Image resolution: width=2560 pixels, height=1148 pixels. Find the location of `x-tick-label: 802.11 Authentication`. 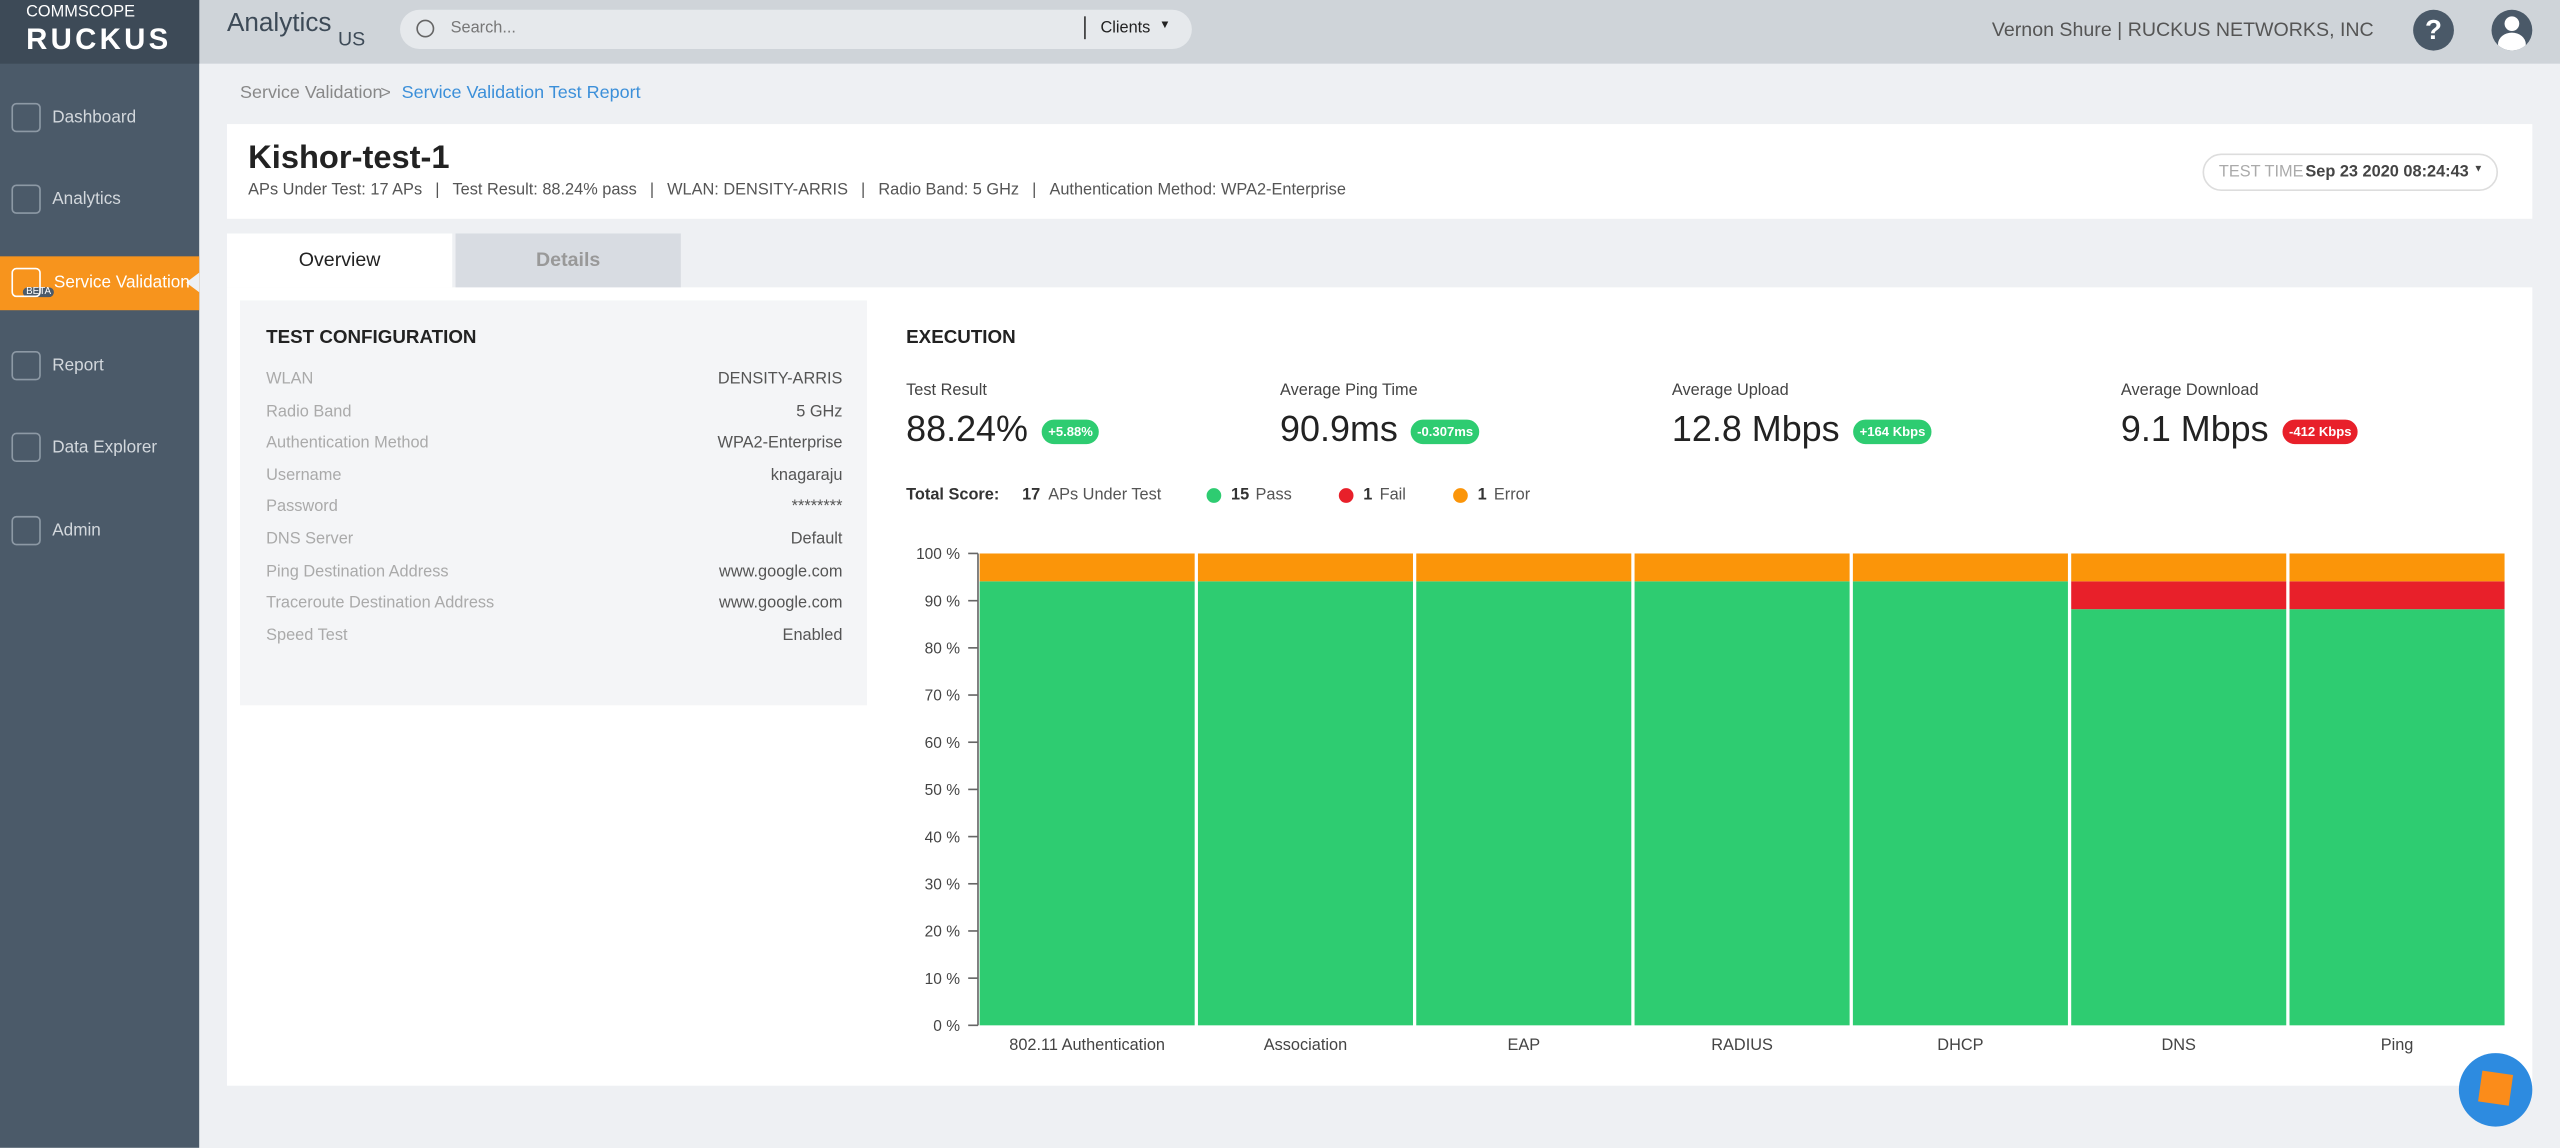

x-tick-label: 802.11 Authentication is located at coordinates (1087, 1045).